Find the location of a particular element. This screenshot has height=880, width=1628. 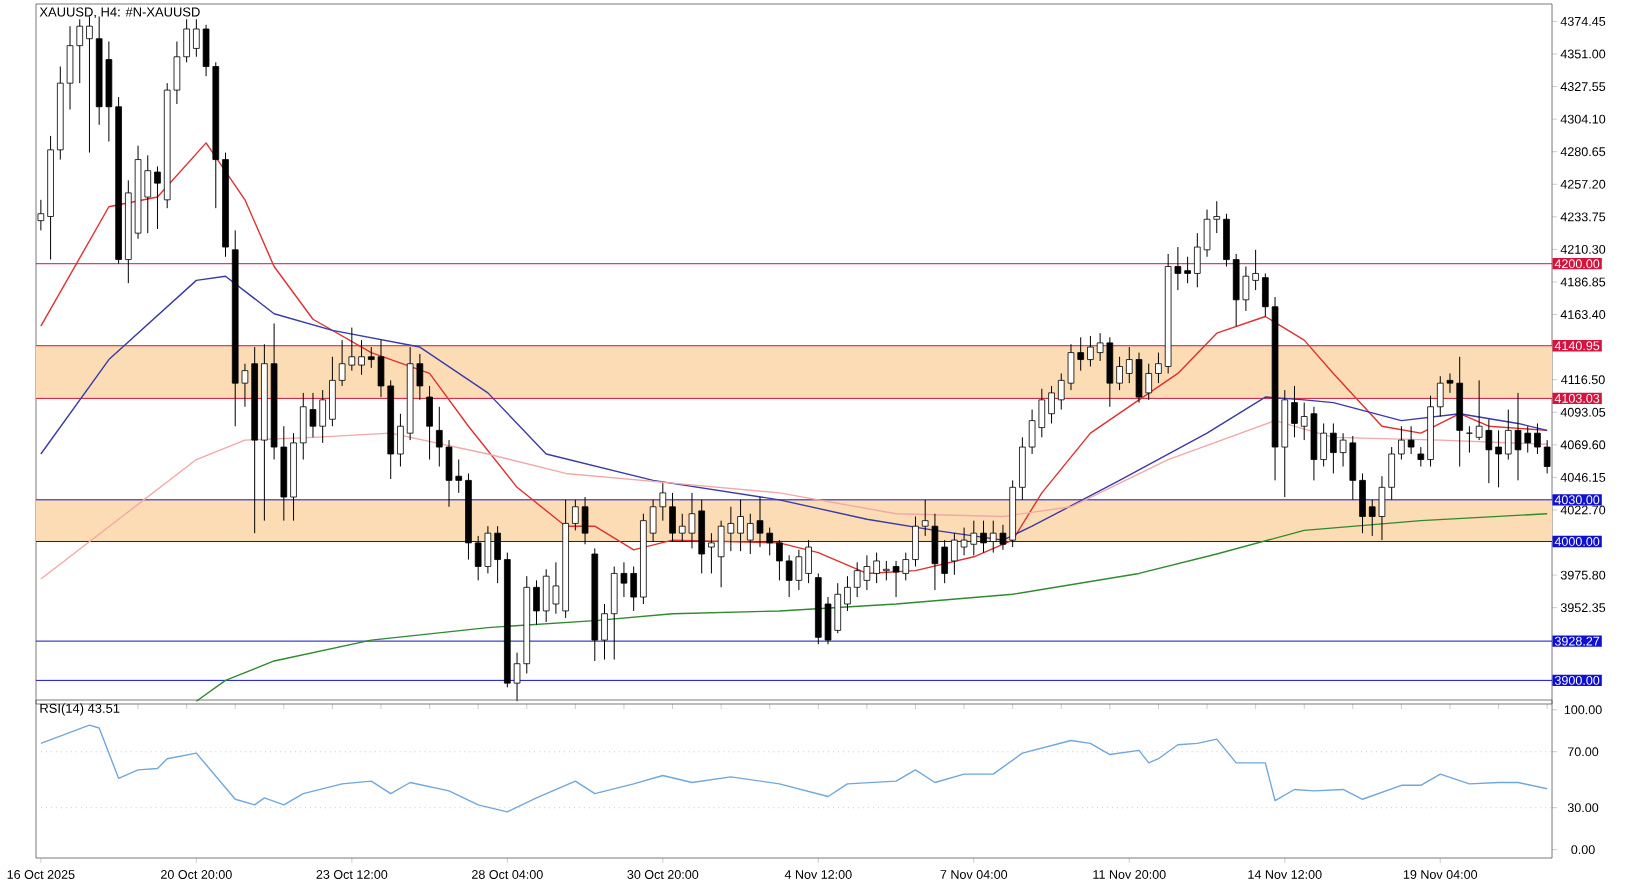

line-series is located at coordinates (794, 768).